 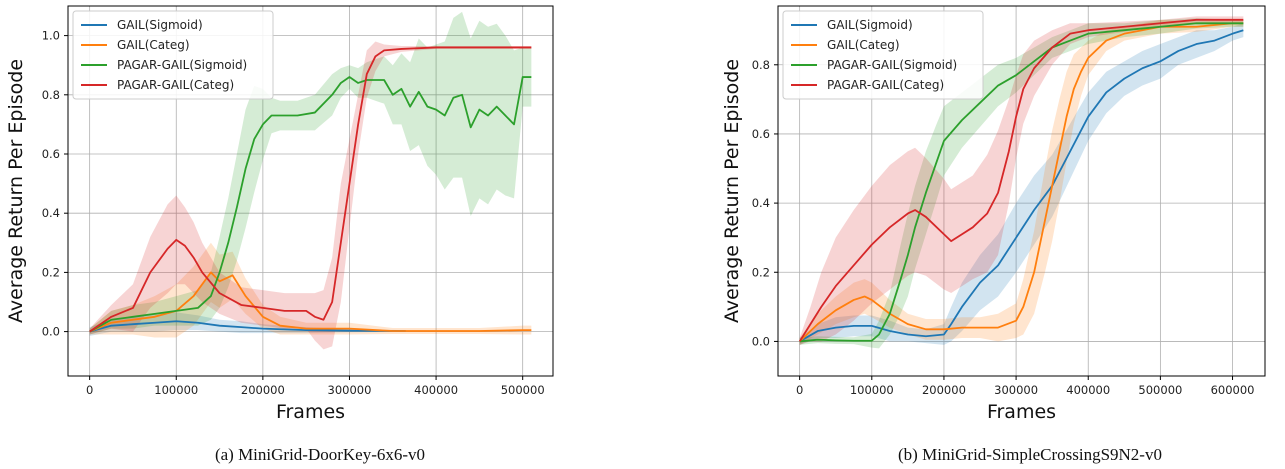 What do you see at coordinates (1233, 390) in the screenshot?
I see `x-tick-label: 600000` at bounding box center [1233, 390].